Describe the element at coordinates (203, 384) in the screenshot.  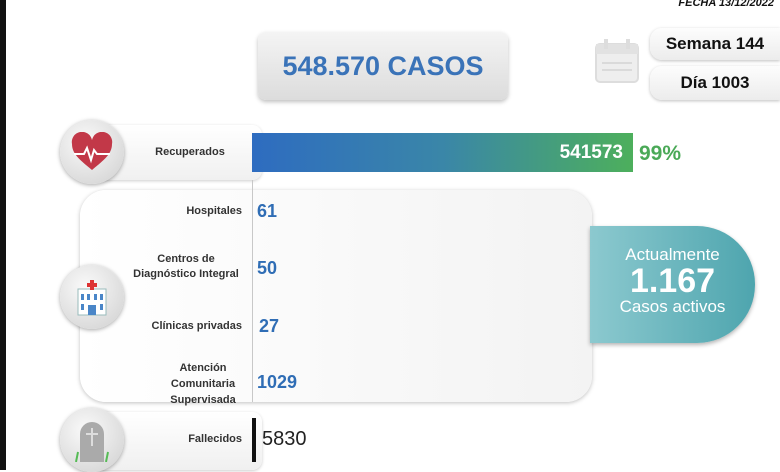
I see `community-label: Atención Comunitaria Supervisada` at that location.